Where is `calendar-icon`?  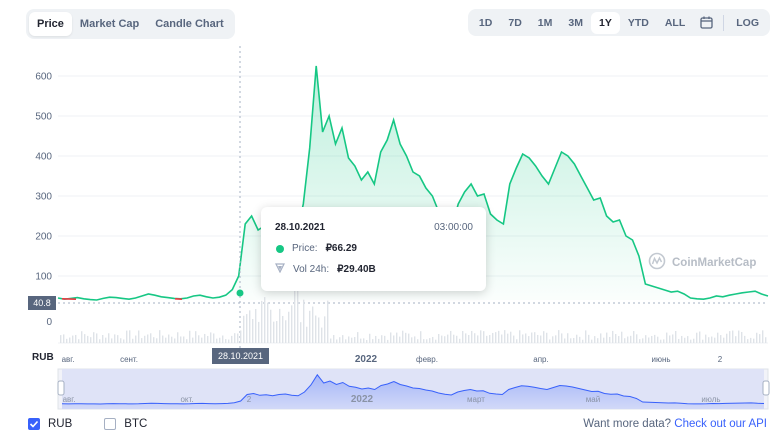 calendar-icon is located at coordinates (706, 23).